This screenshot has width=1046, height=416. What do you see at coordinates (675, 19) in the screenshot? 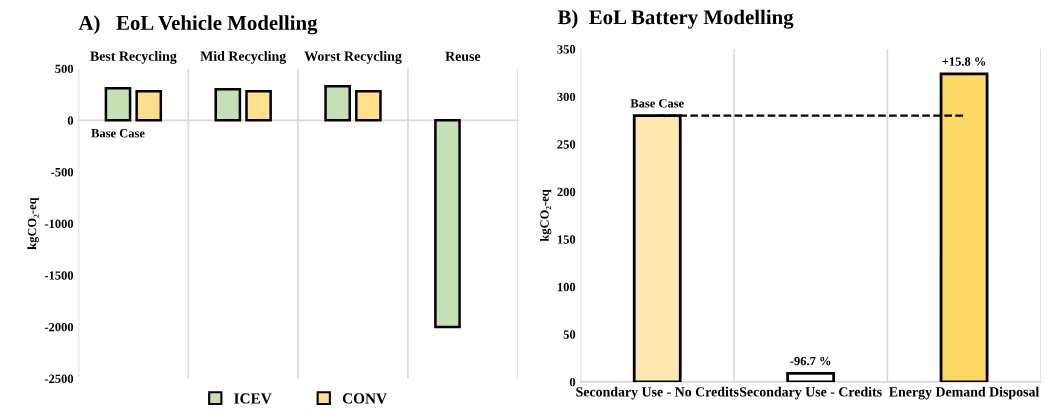
I see `chart-title: B) EoL Battery Modelling` at bounding box center [675, 19].